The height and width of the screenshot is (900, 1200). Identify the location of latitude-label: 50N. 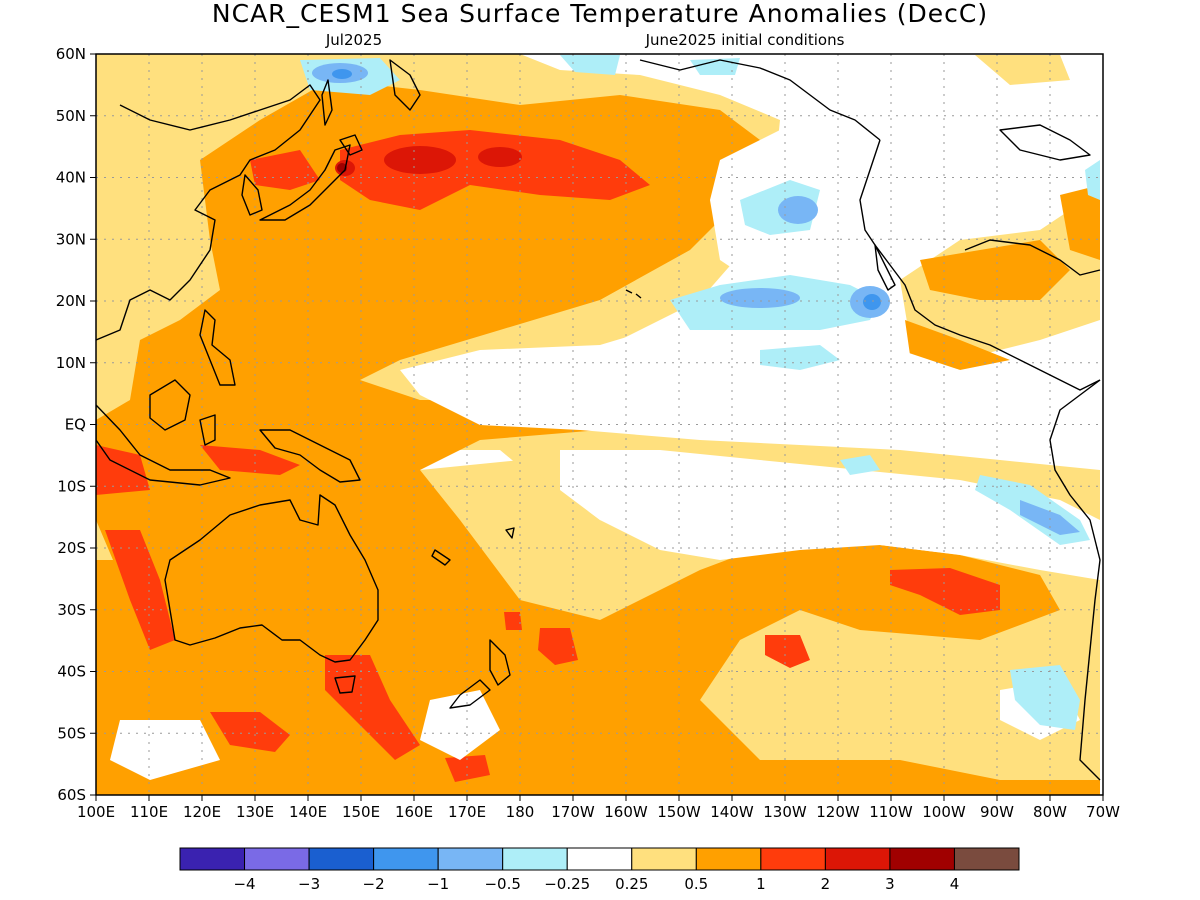
(71, 116).